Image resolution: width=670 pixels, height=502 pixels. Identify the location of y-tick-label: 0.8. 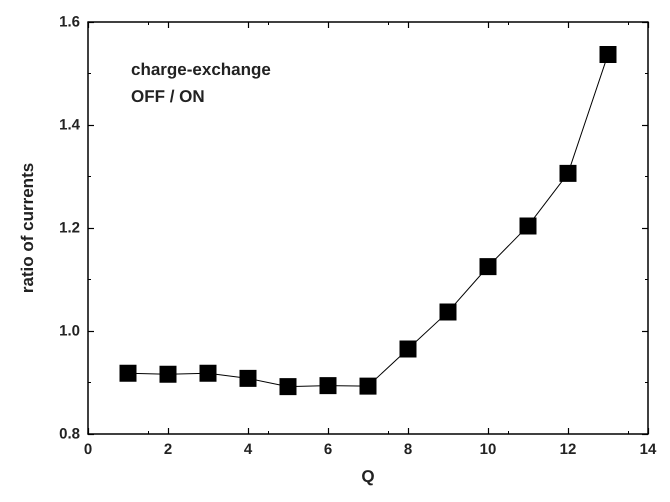
(69, 434).